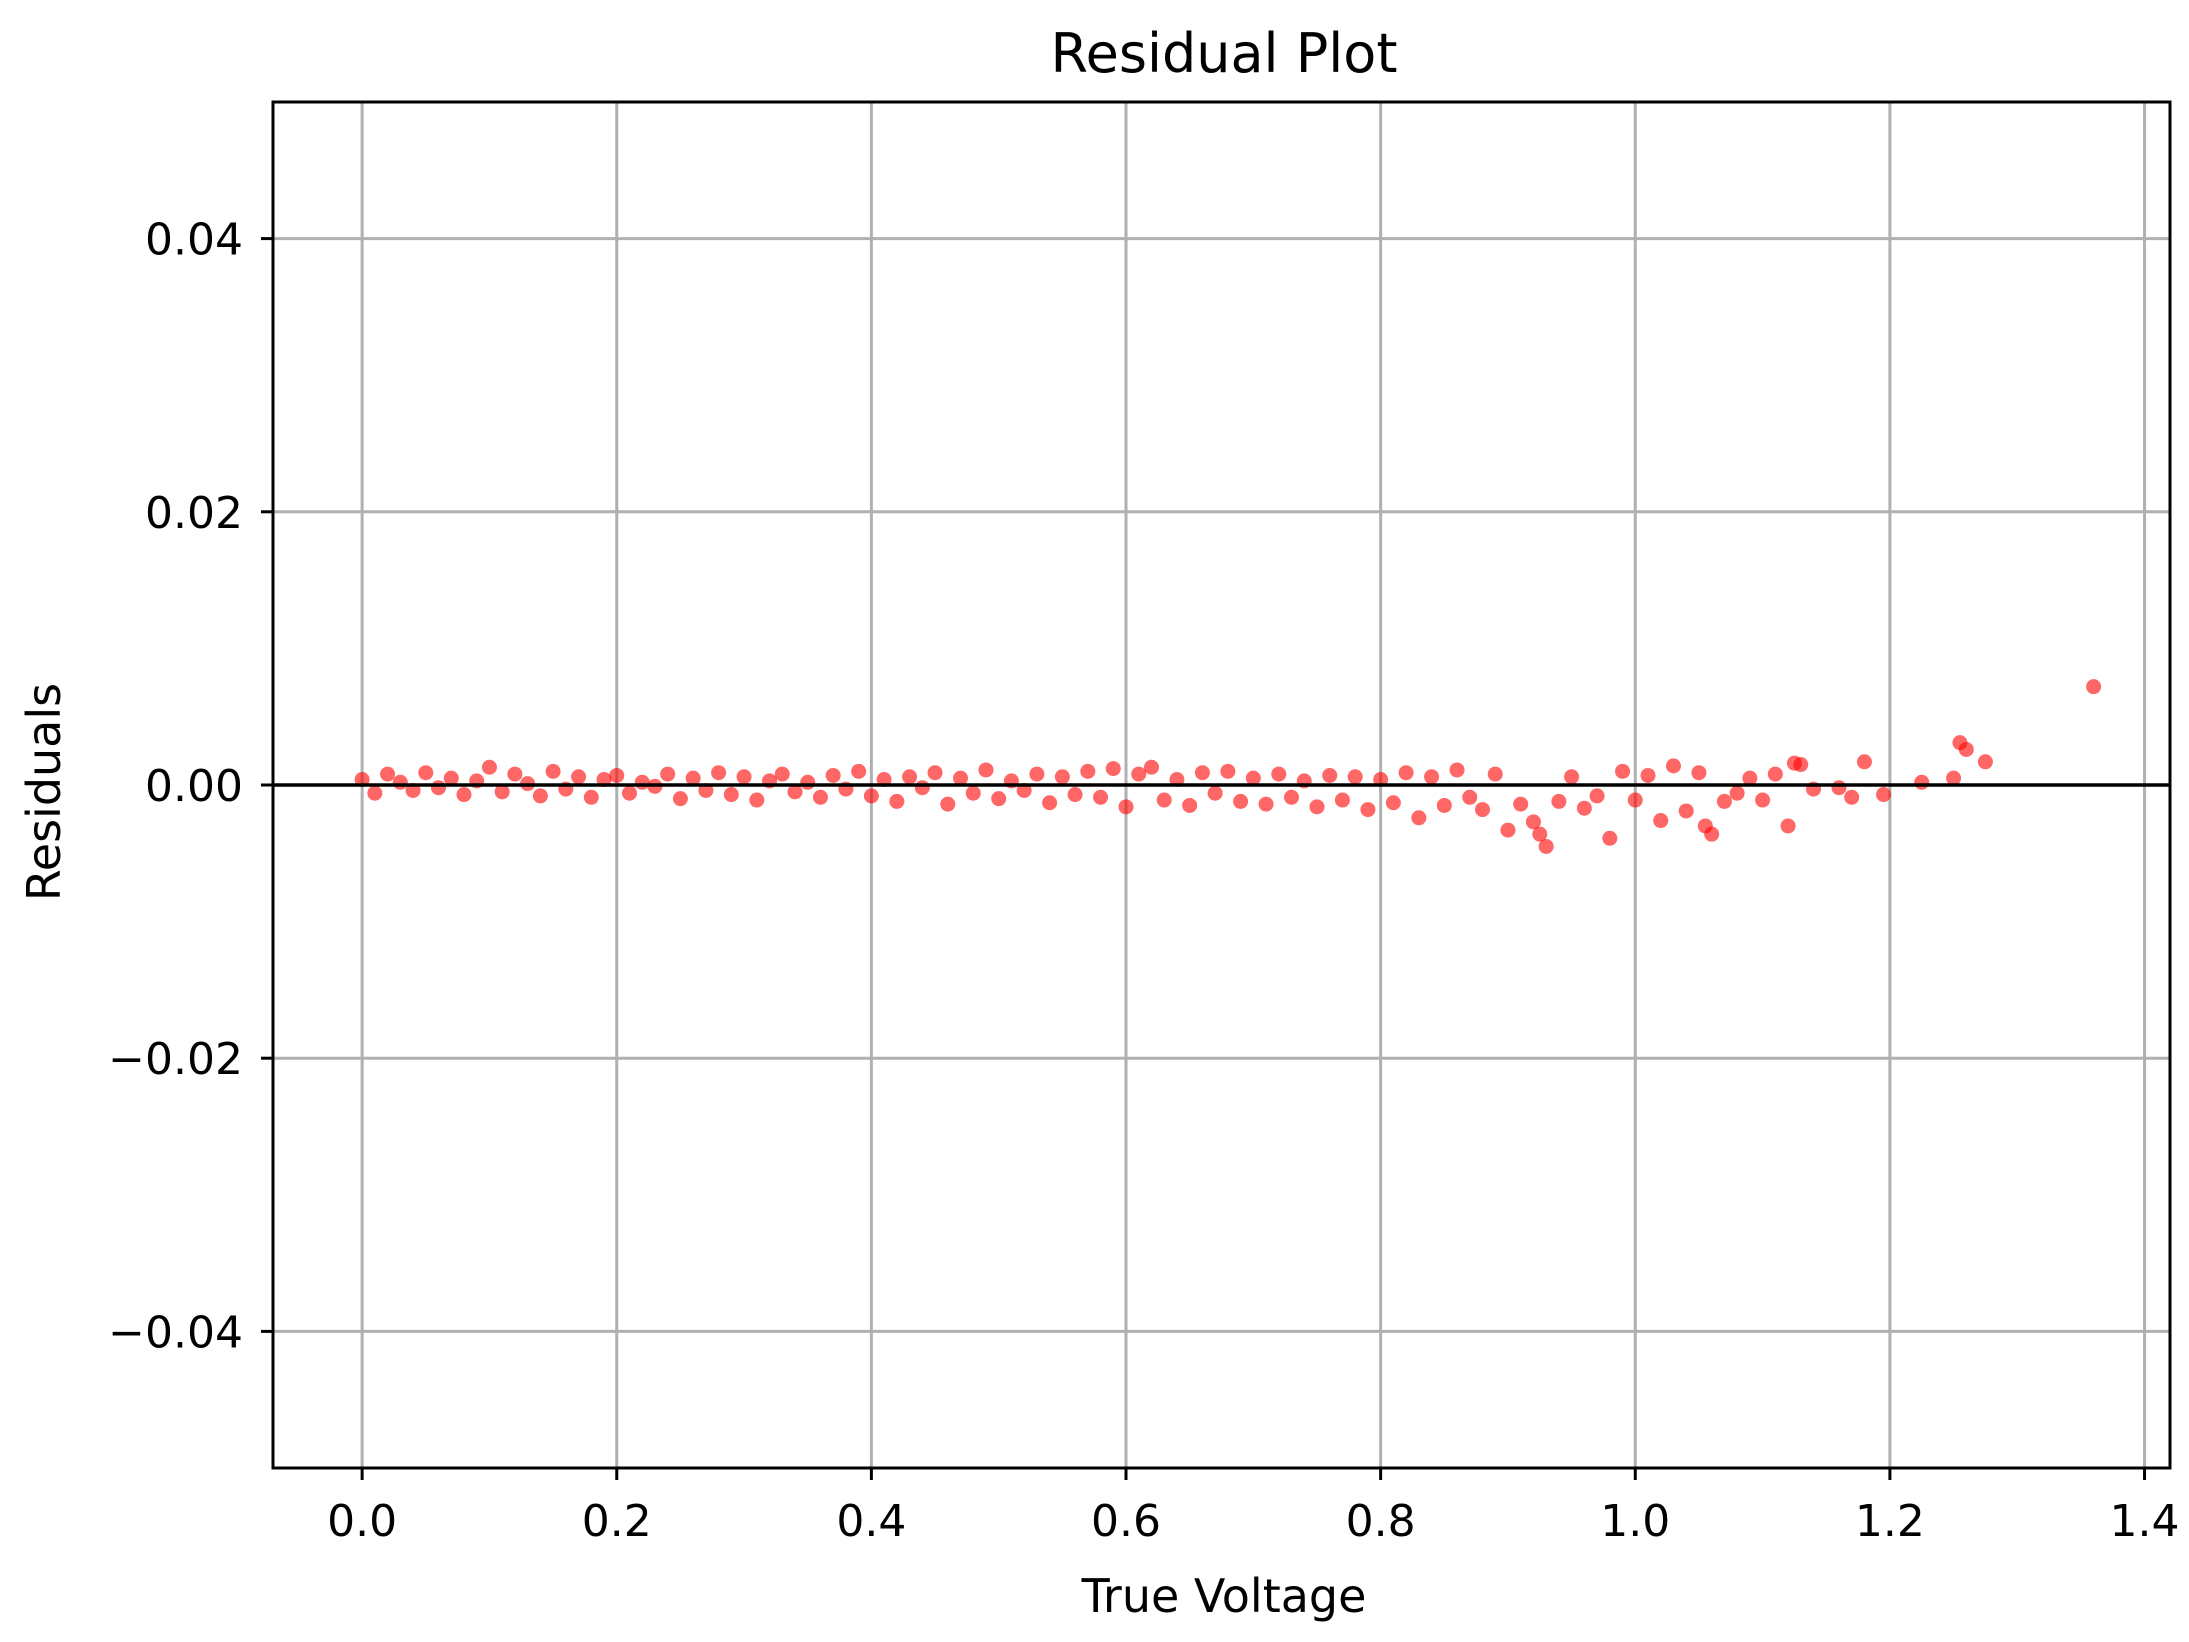  What do you see at coordinates (1224, 1596) in the screenshot?
I see `x-axis-label: True Voltage` at bounding box center [1224, 1596].